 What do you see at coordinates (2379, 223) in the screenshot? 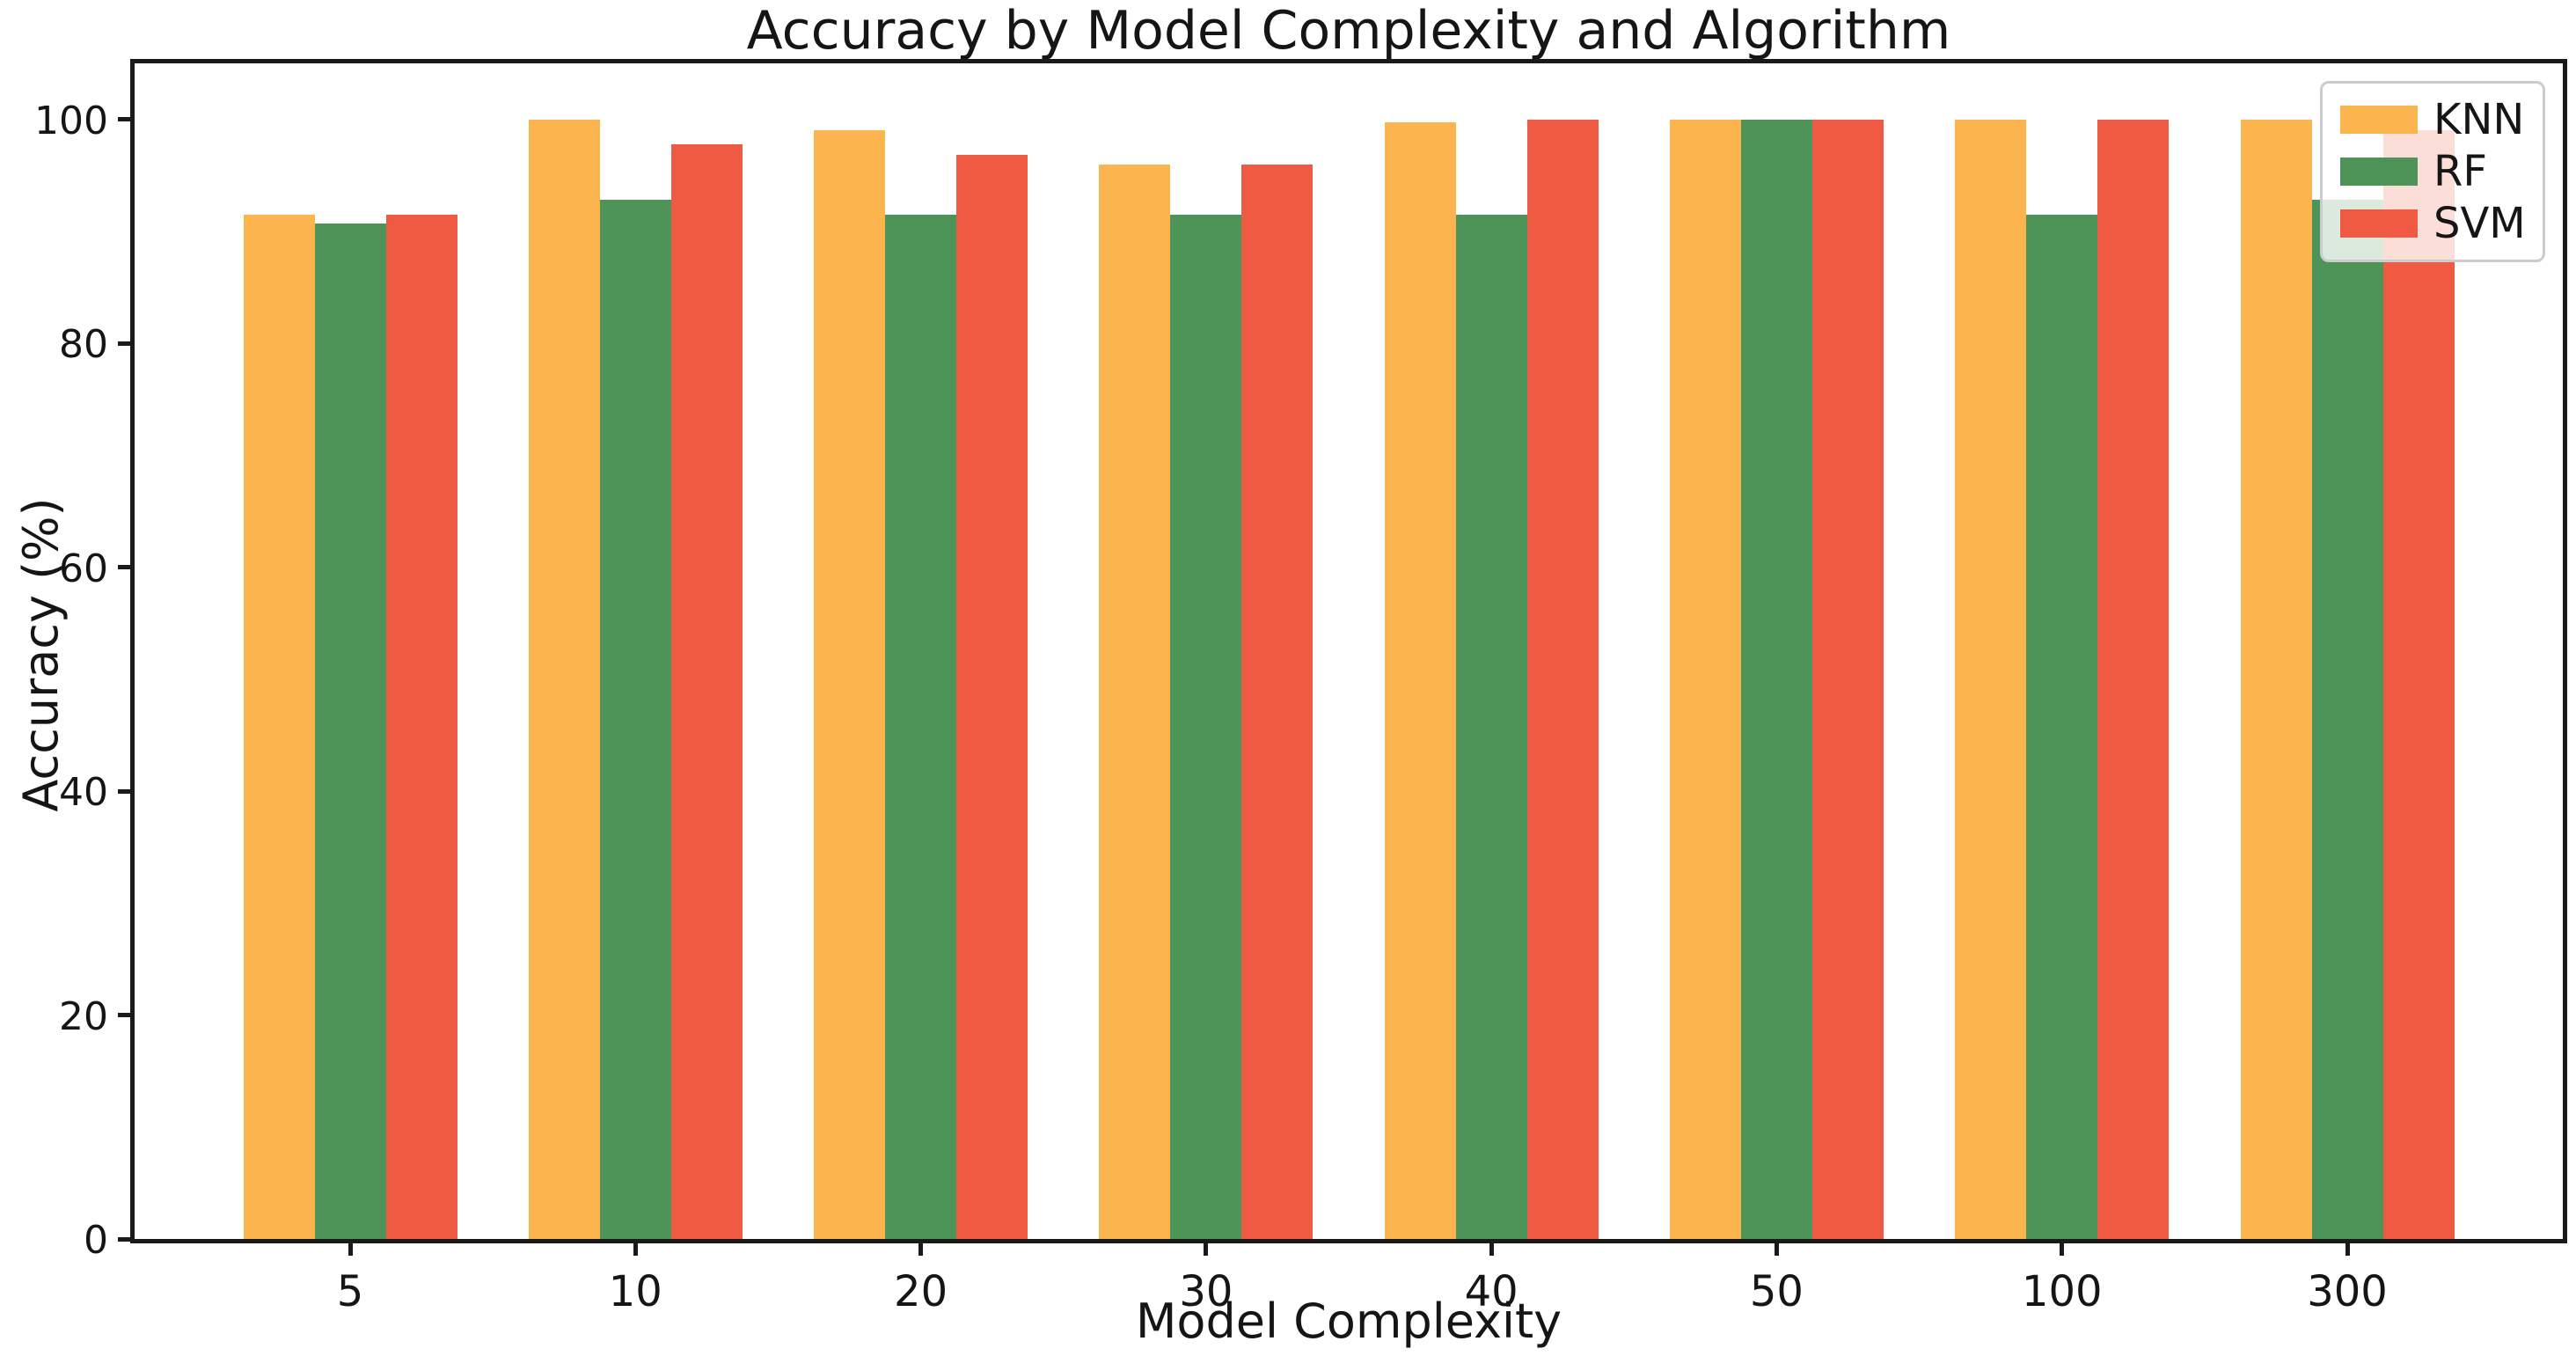
I see `legend-swatch-svm` at bounding box center [2379, 223].